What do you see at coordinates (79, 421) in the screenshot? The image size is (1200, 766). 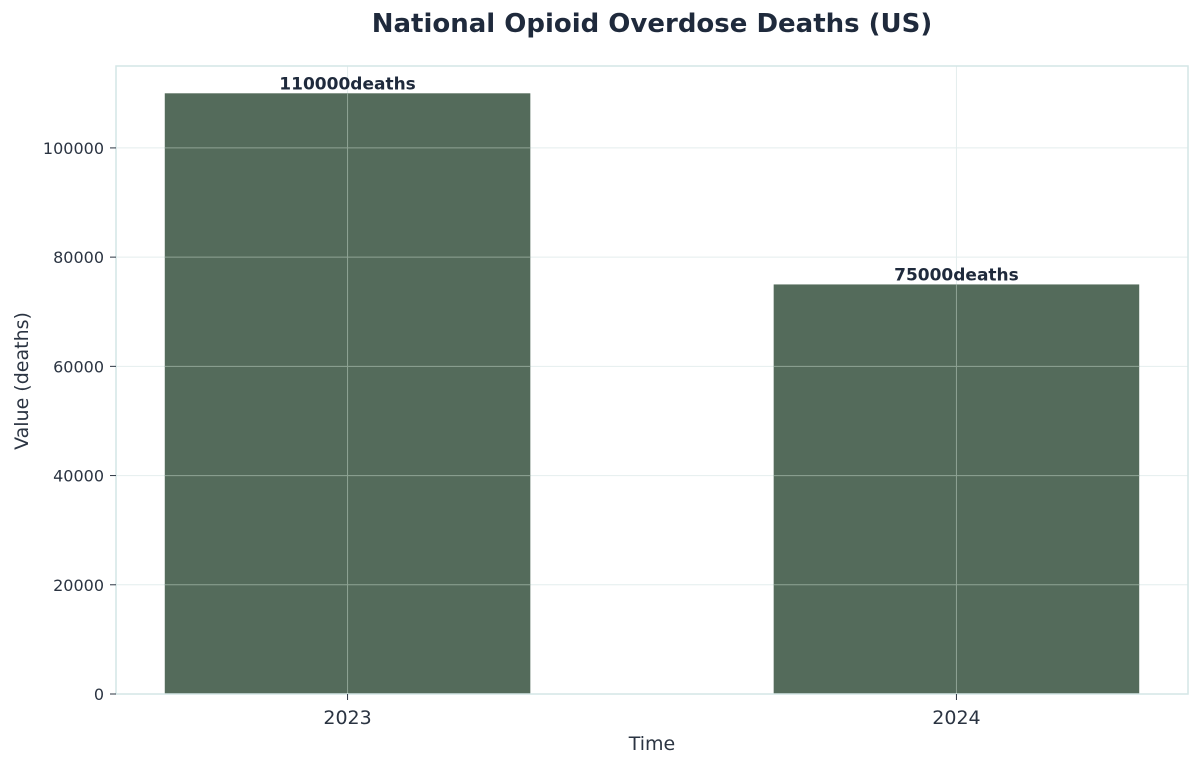 I see `y-axis-ticks: 0 20000 40000 60000 80000 100000` at bounding box center [79, 421].